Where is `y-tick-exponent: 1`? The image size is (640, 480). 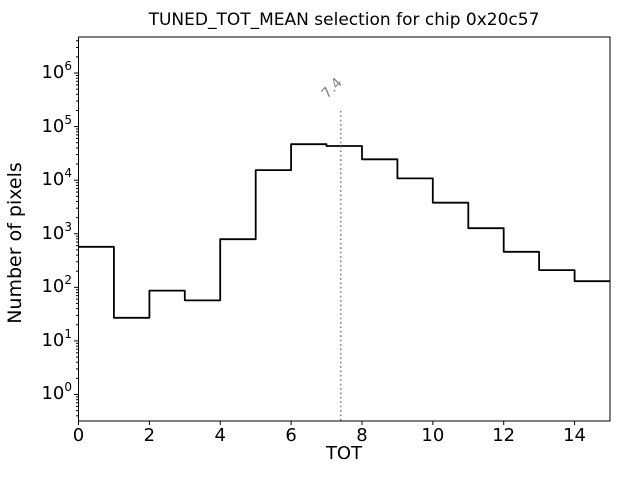
y-tick-exponent: 1 is located at coordinates (68, 333).